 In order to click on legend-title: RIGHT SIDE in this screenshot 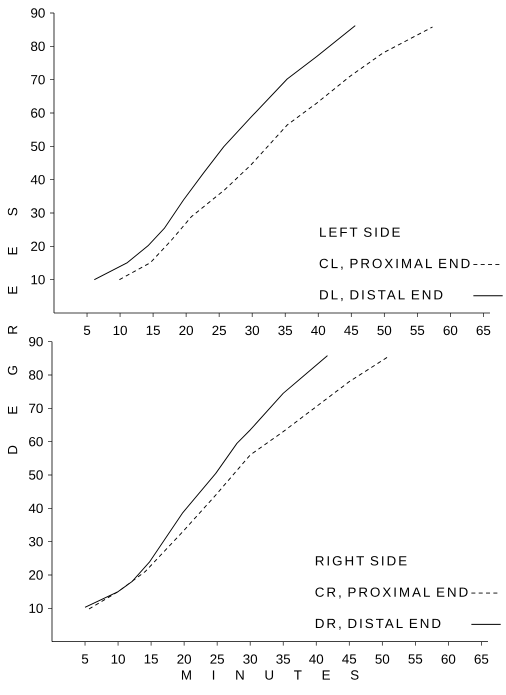, I will do `click(361, 561)`.